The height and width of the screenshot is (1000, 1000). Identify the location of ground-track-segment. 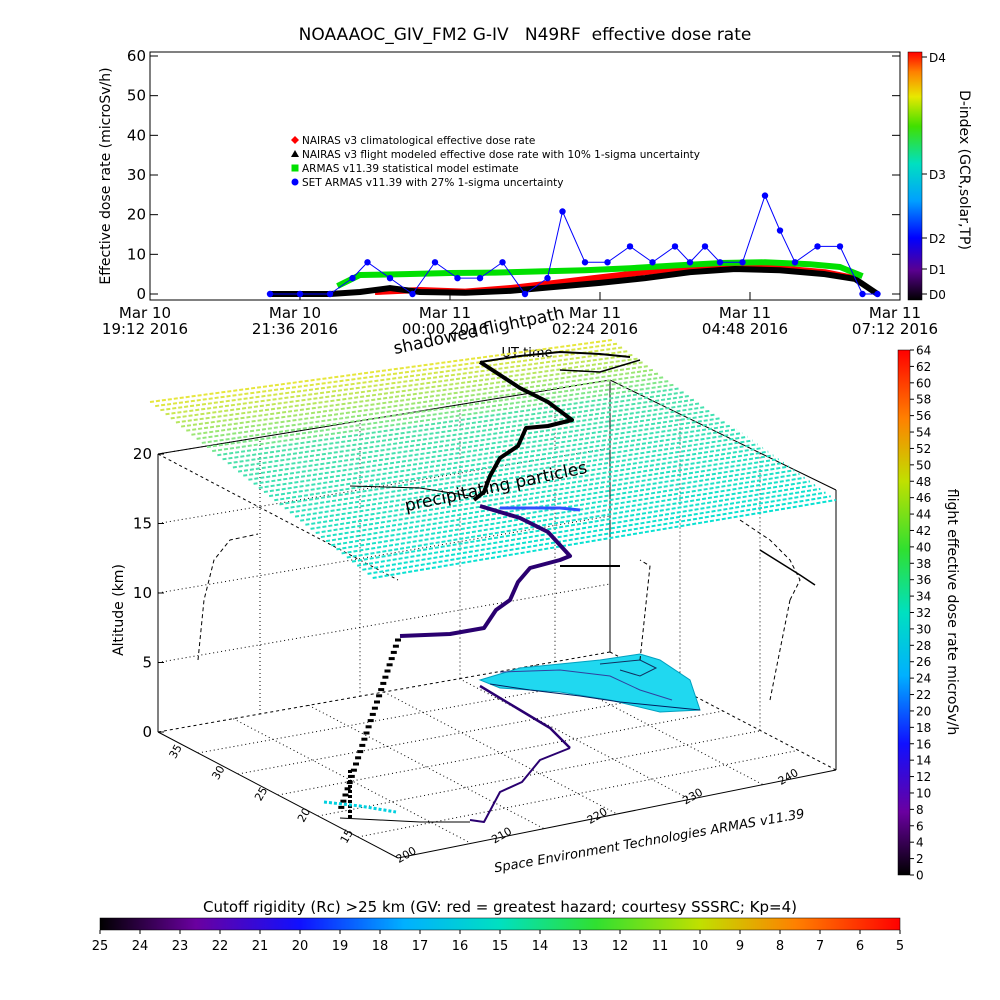
(520, 785).